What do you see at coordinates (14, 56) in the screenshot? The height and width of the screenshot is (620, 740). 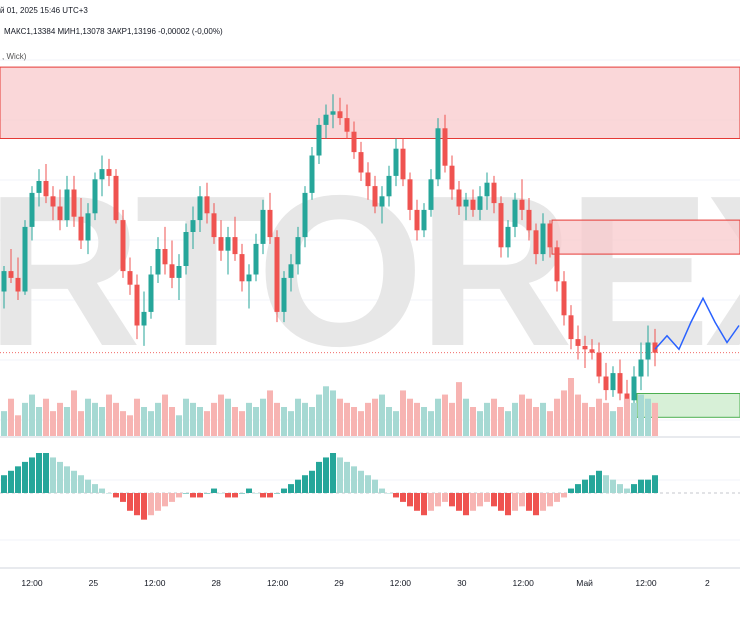 I see `study-label: , Wick)` at bounding box center [14, 56].